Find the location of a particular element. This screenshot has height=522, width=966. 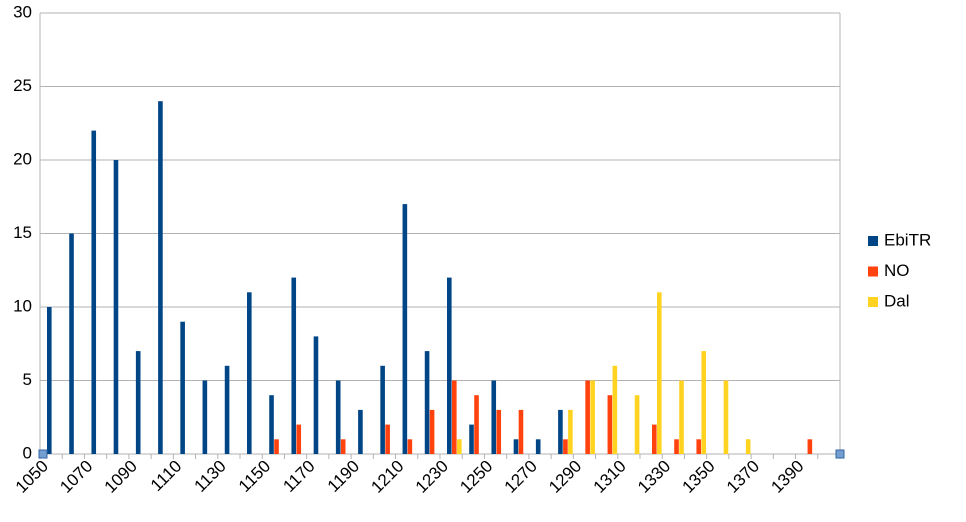

y-tick-label: 30 is located at coordinates (22, 11).